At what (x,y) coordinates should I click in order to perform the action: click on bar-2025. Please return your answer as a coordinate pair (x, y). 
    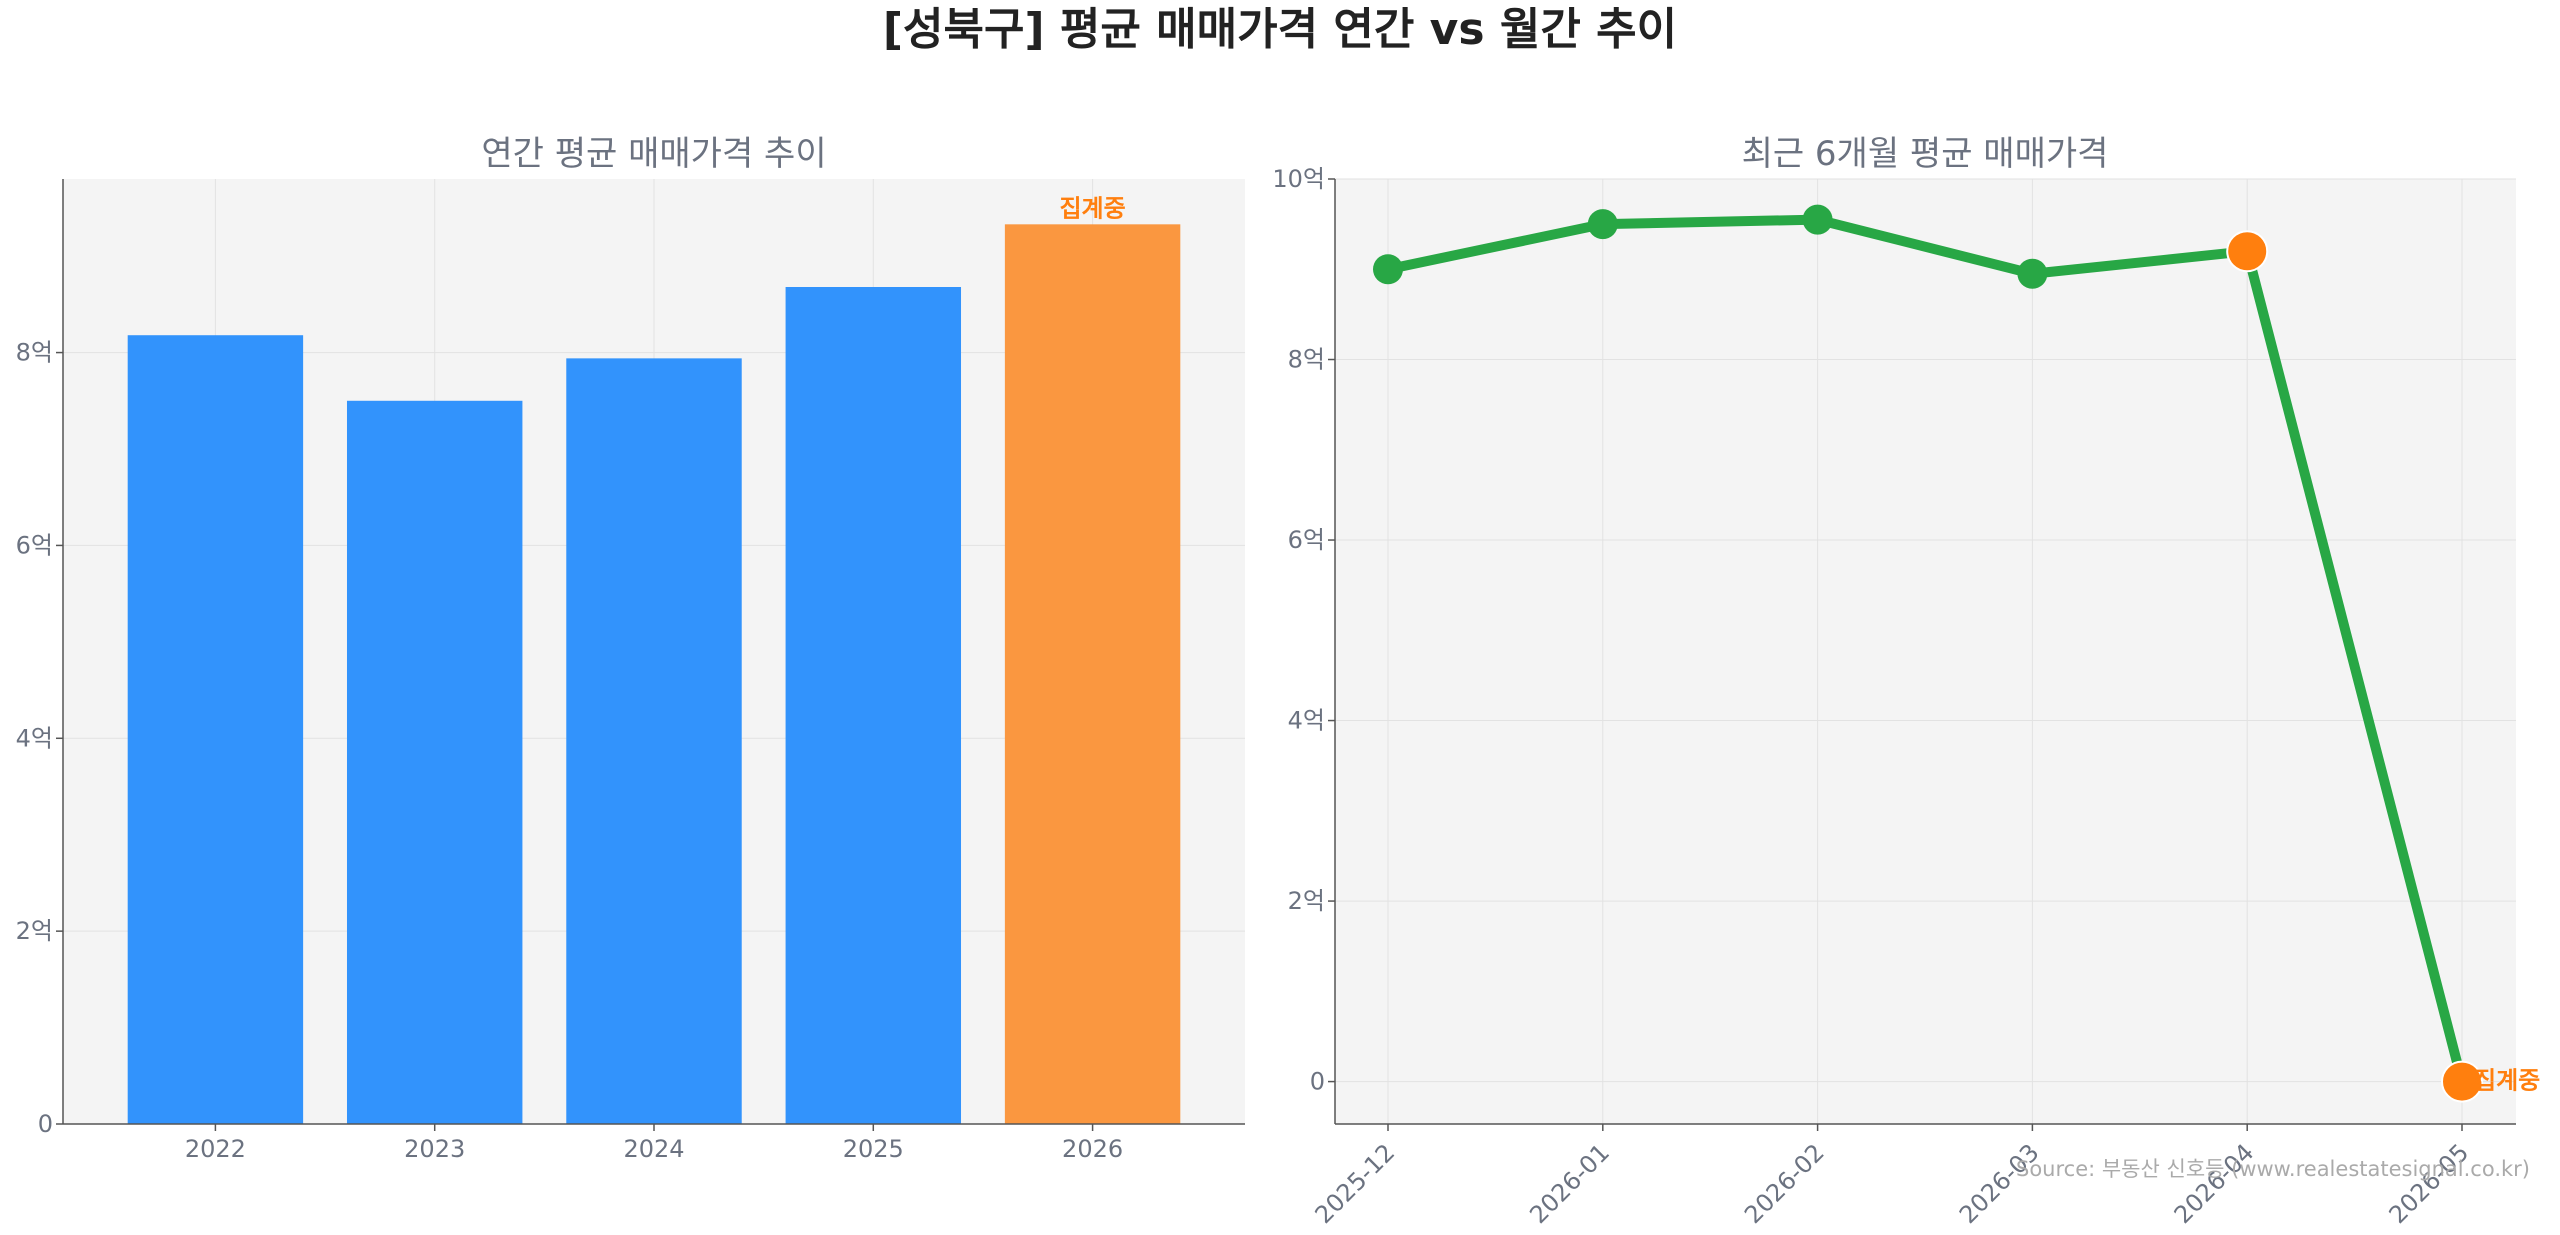
    Looking at the image, I should click on (873, 705).